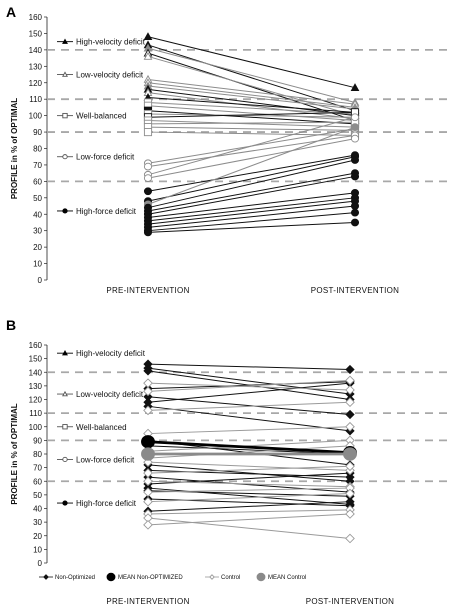 This screenshot has height=613, width=461. What do you see at coordinates (37, 231) in the screenshot?
I see `y-tick-label: 30` at bounding box center [37, 231].